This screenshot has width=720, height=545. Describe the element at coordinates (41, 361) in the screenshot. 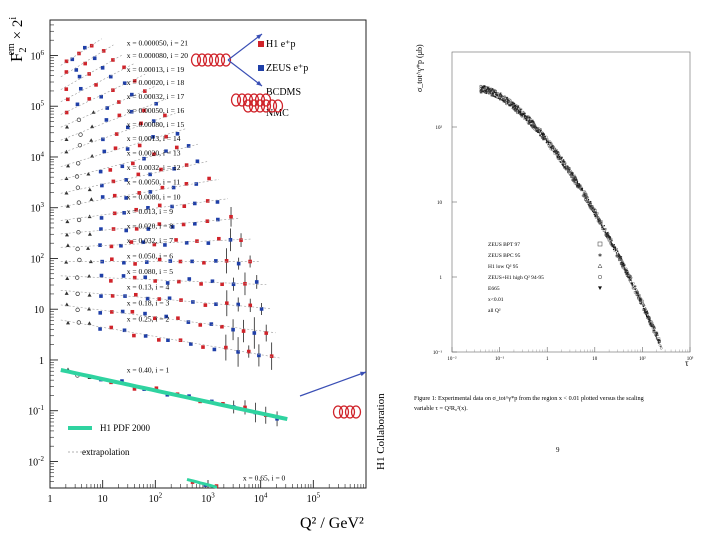

I see `f2-y-tick-label: 1` at that location.